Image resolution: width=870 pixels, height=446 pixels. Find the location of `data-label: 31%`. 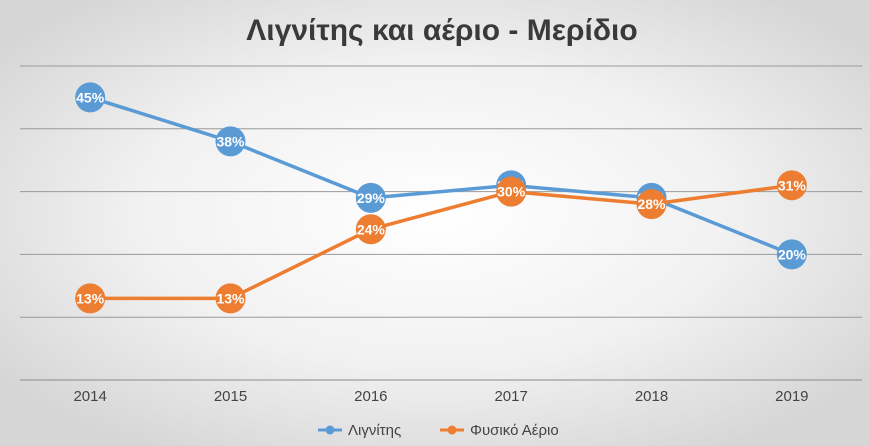

data-label: 31% is located at coordinates (792, 185).